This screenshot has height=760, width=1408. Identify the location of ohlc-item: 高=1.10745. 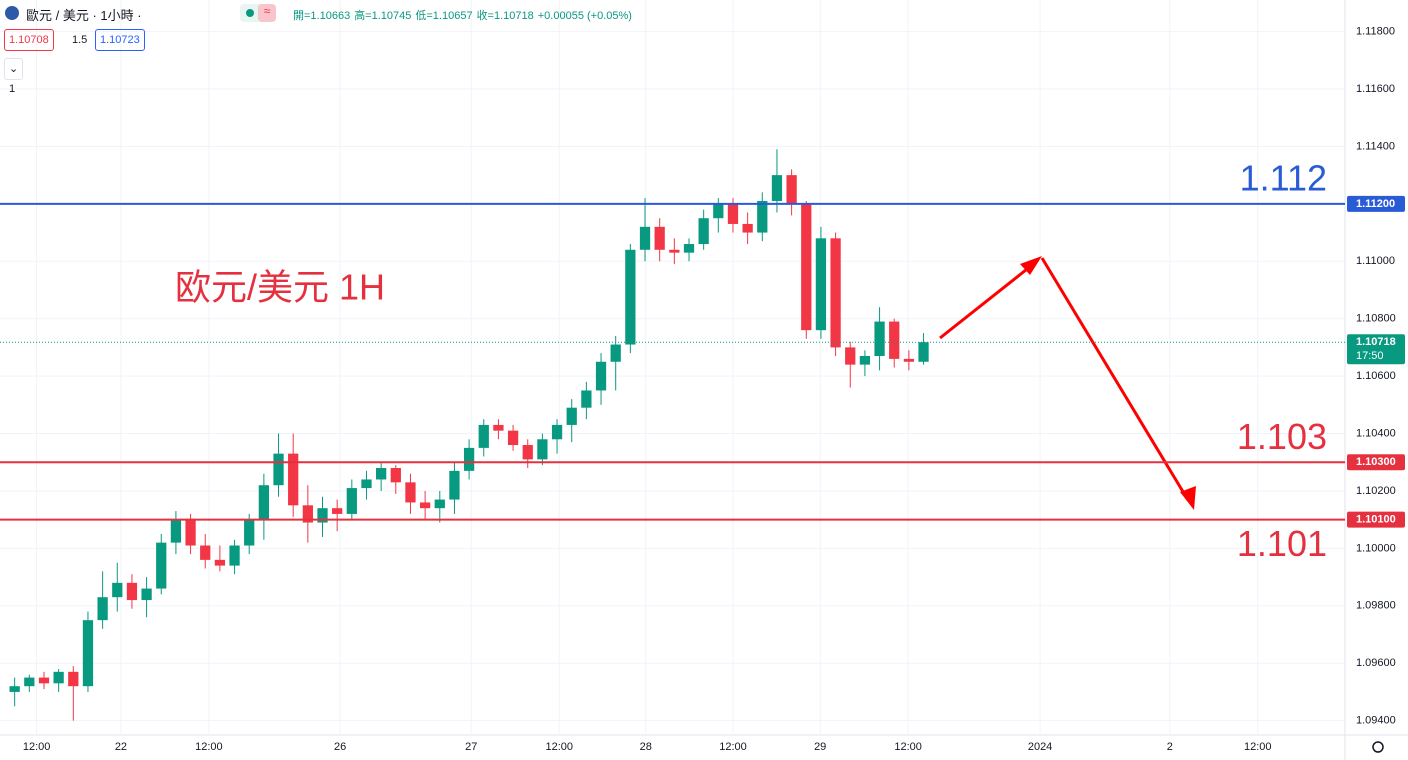
(383, 16).